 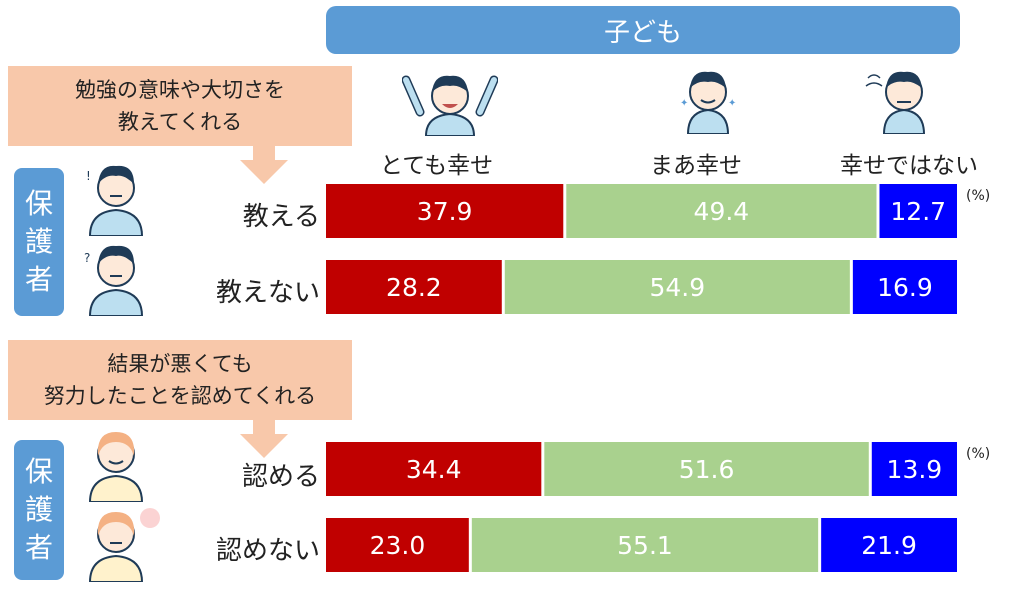 I want to click on child-not-happy-icon, so click(x=895, y=102).